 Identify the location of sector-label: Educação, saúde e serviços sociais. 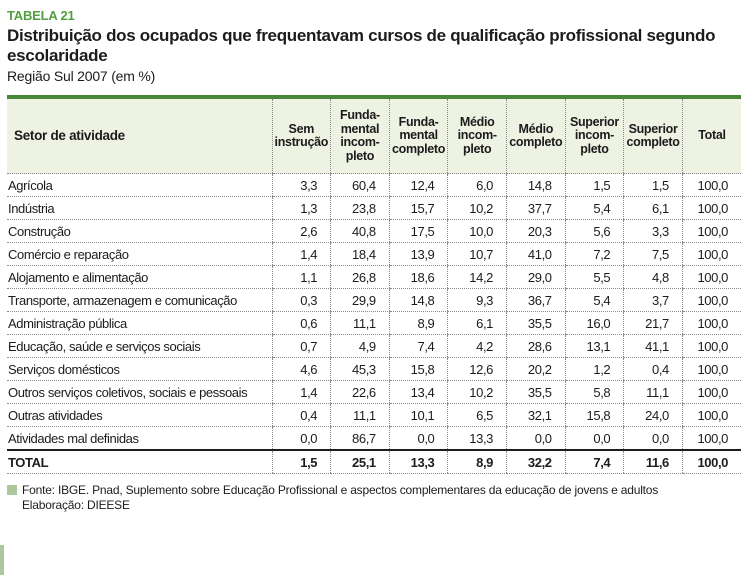
(139, 346).